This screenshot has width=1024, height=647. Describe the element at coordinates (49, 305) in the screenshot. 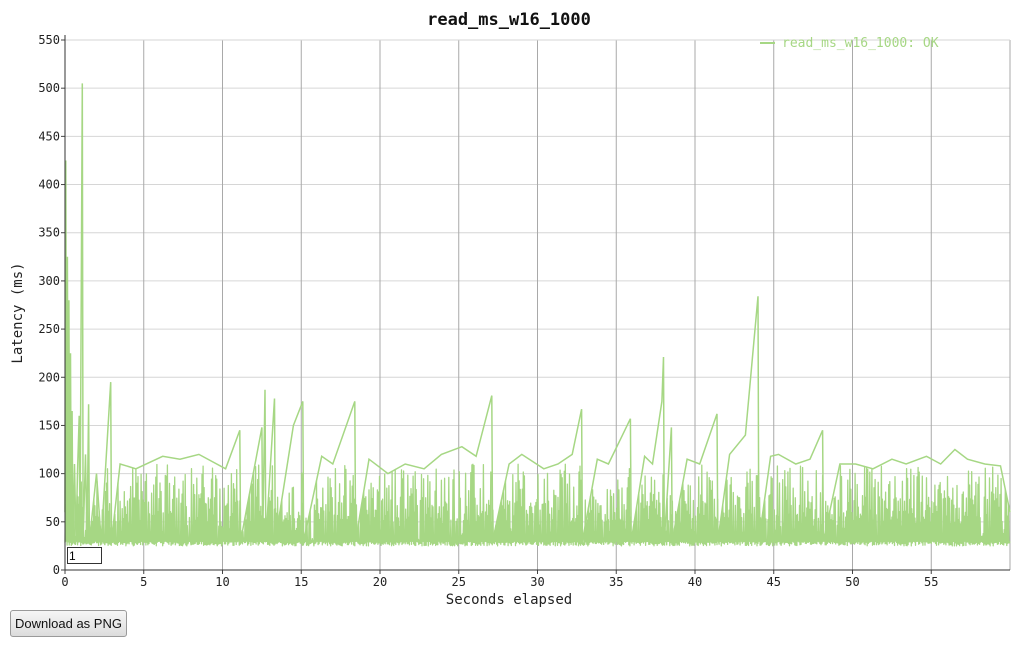

I see `y-tick-labels: 0 50 100 150 200 250 300 350 400 450 500 550` at that location.